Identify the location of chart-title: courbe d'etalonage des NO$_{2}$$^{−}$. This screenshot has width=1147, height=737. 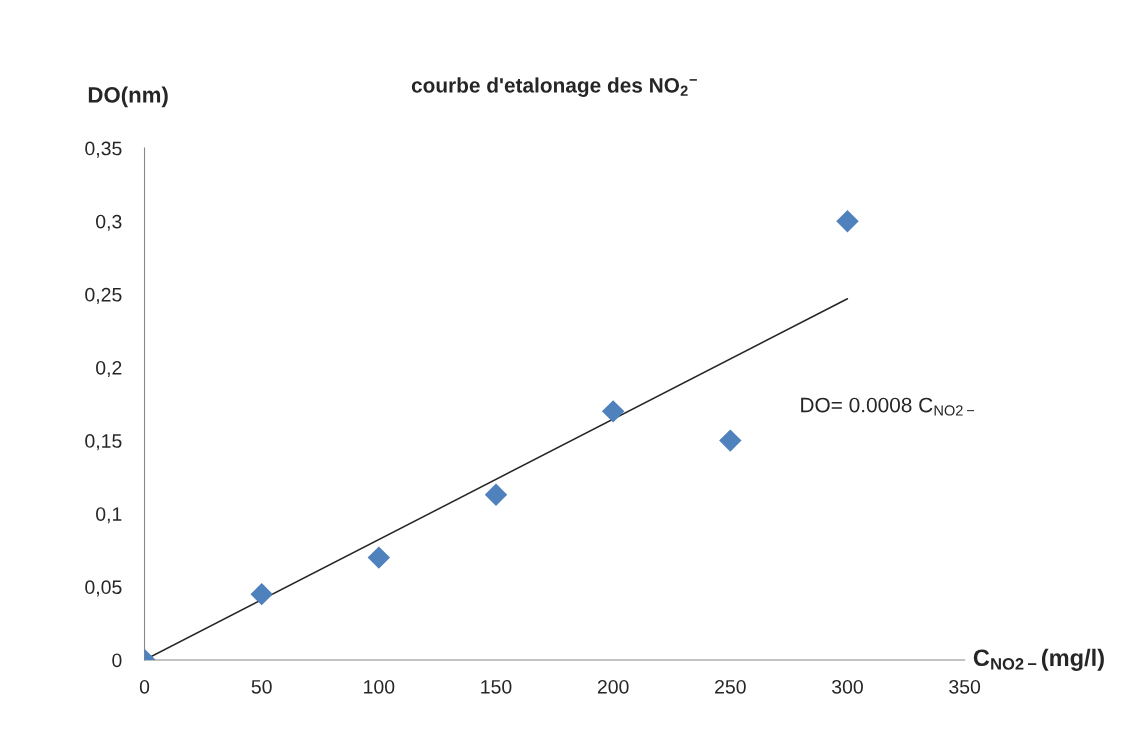
(554, 87).